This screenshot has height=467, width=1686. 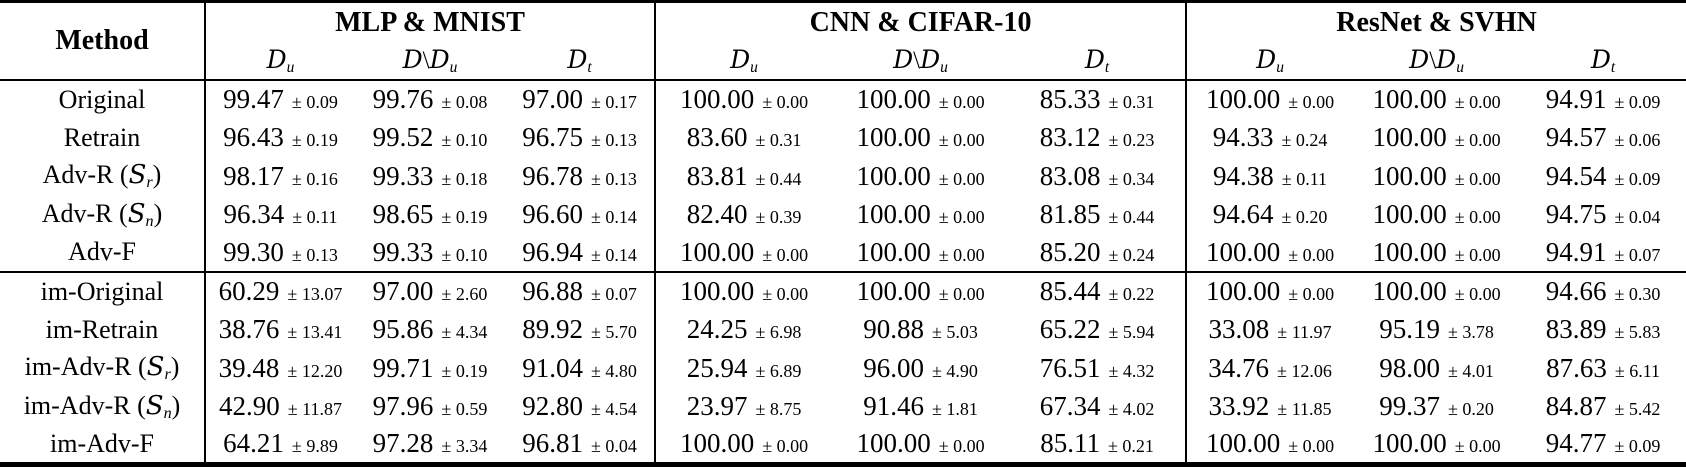 What do you see at coordinates (717, 175) in the screenshot?
I see `mean-value: 83.81` at bounding box center [717, 175].